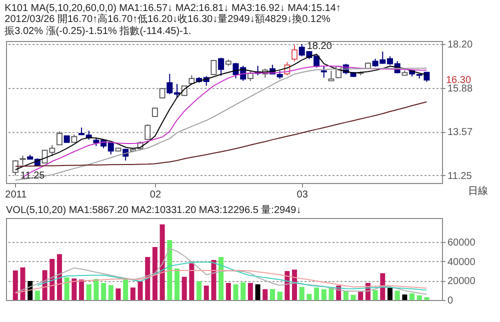  What do you see at coordinates (451, 301) in the screenshot?
I see `y-tick-label: 0` at bounding box center [451, 301].